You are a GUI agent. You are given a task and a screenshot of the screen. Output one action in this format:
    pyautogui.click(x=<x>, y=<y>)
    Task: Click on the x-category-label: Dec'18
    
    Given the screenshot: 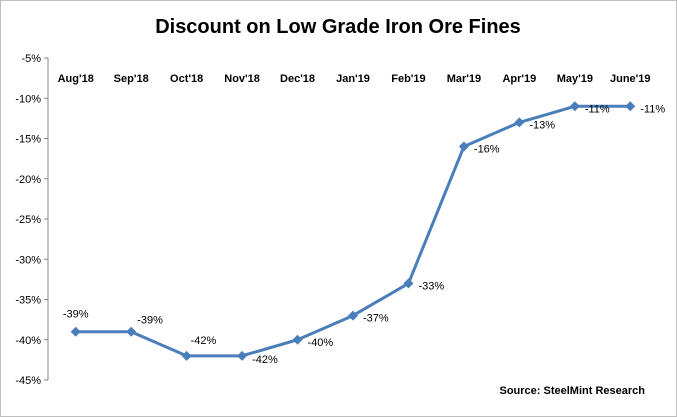 What is the action you would take?
    pyautogui.click(x=297, y=79)
    